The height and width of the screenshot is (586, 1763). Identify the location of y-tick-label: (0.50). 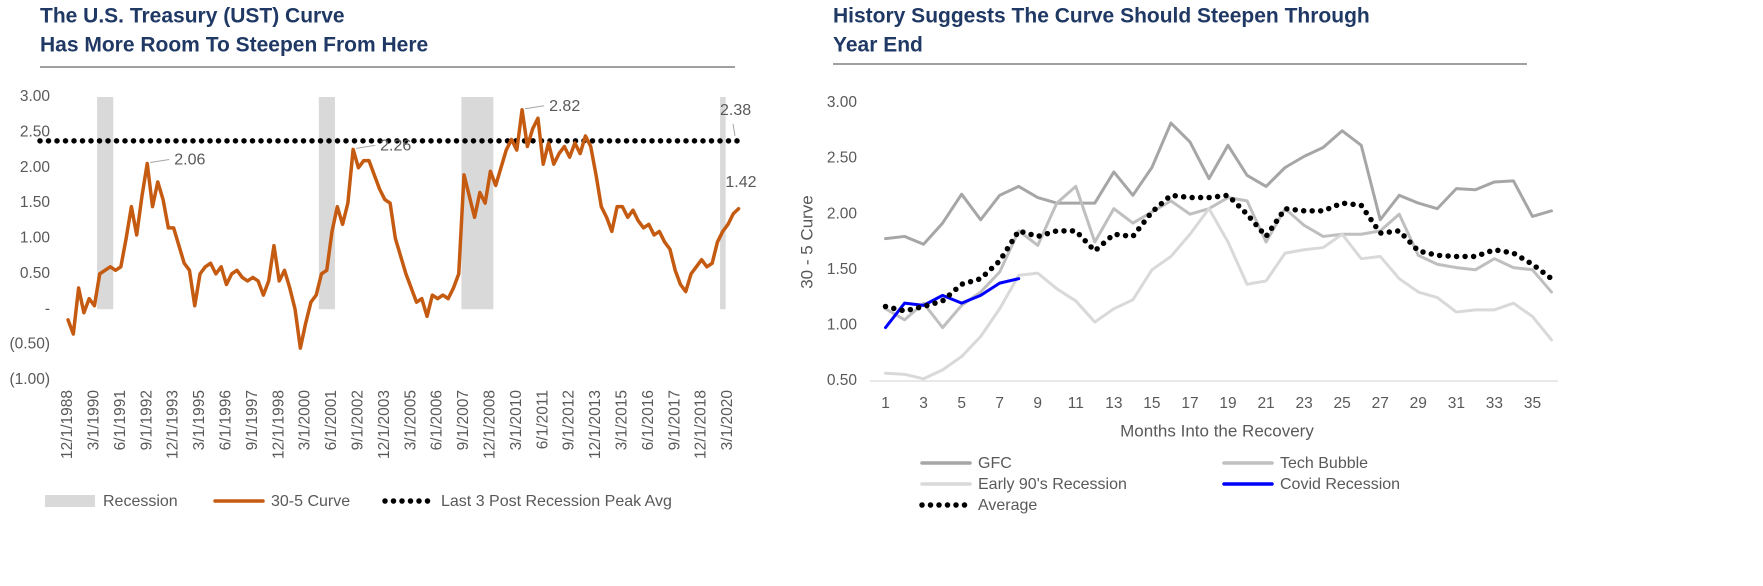
(30, 344).